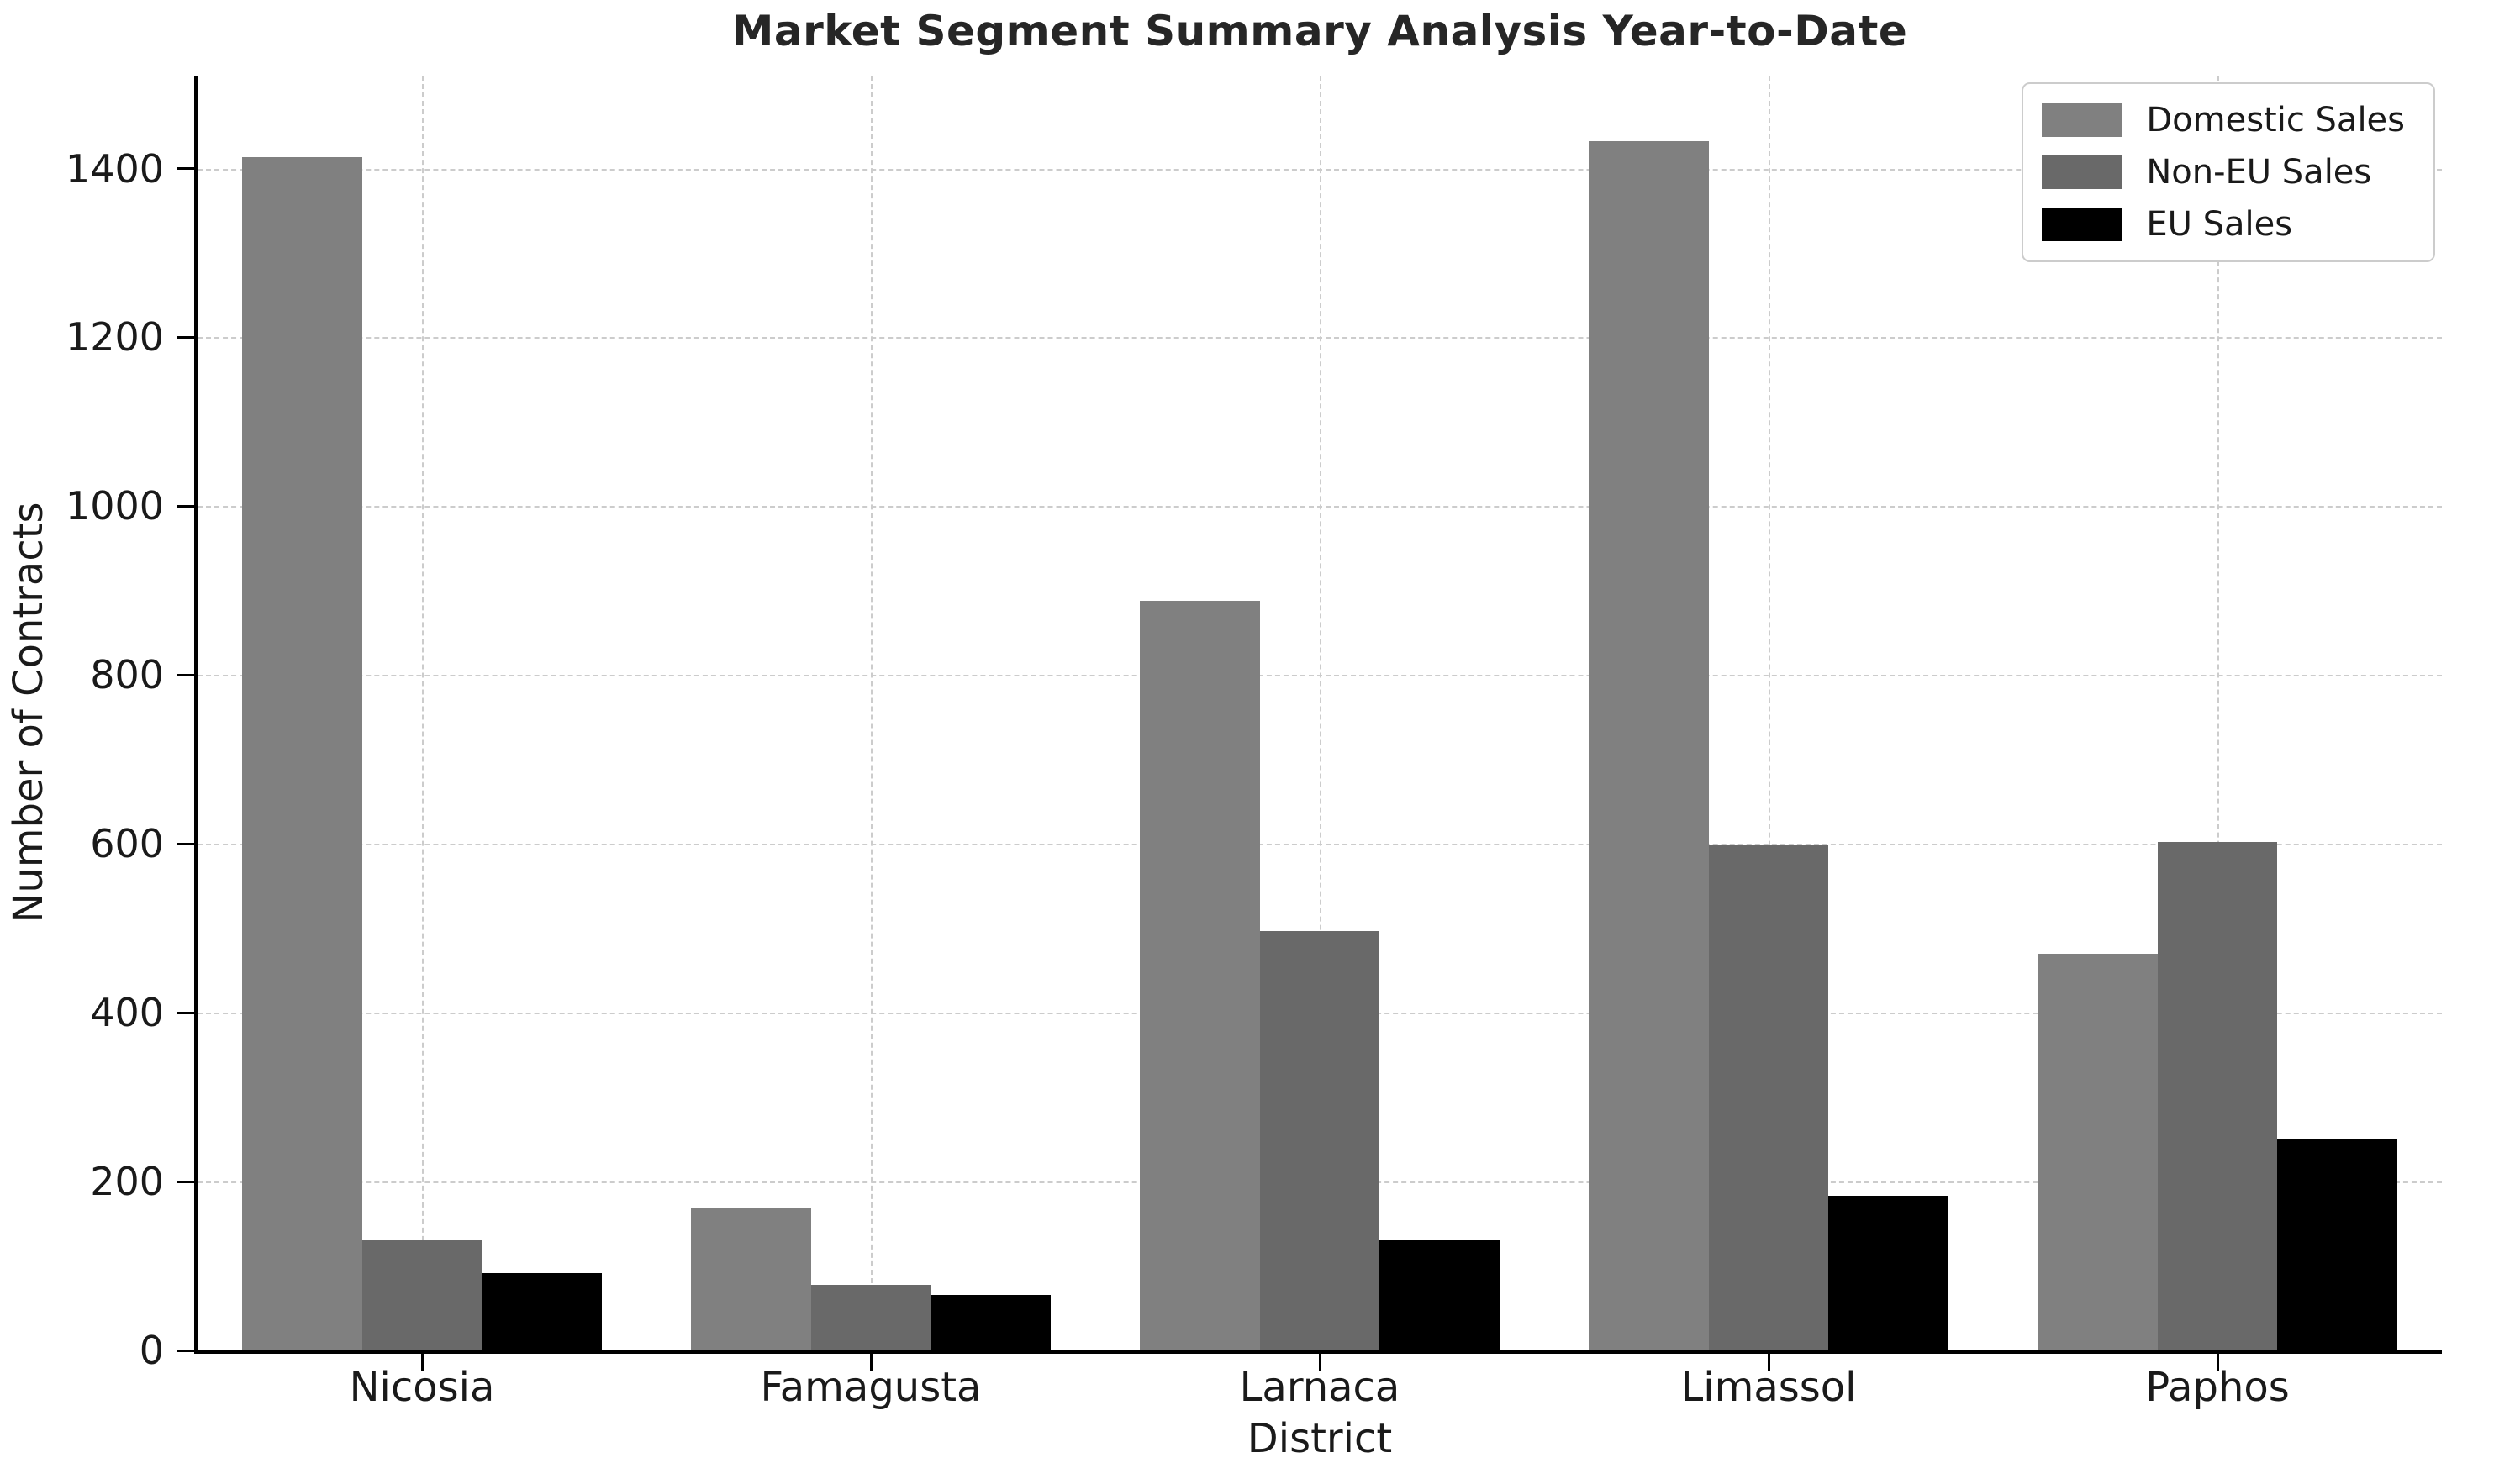 The image size is (2494, 1484). I want to click on bar-nicosia-non-eu-sales, so click(421, 1295).